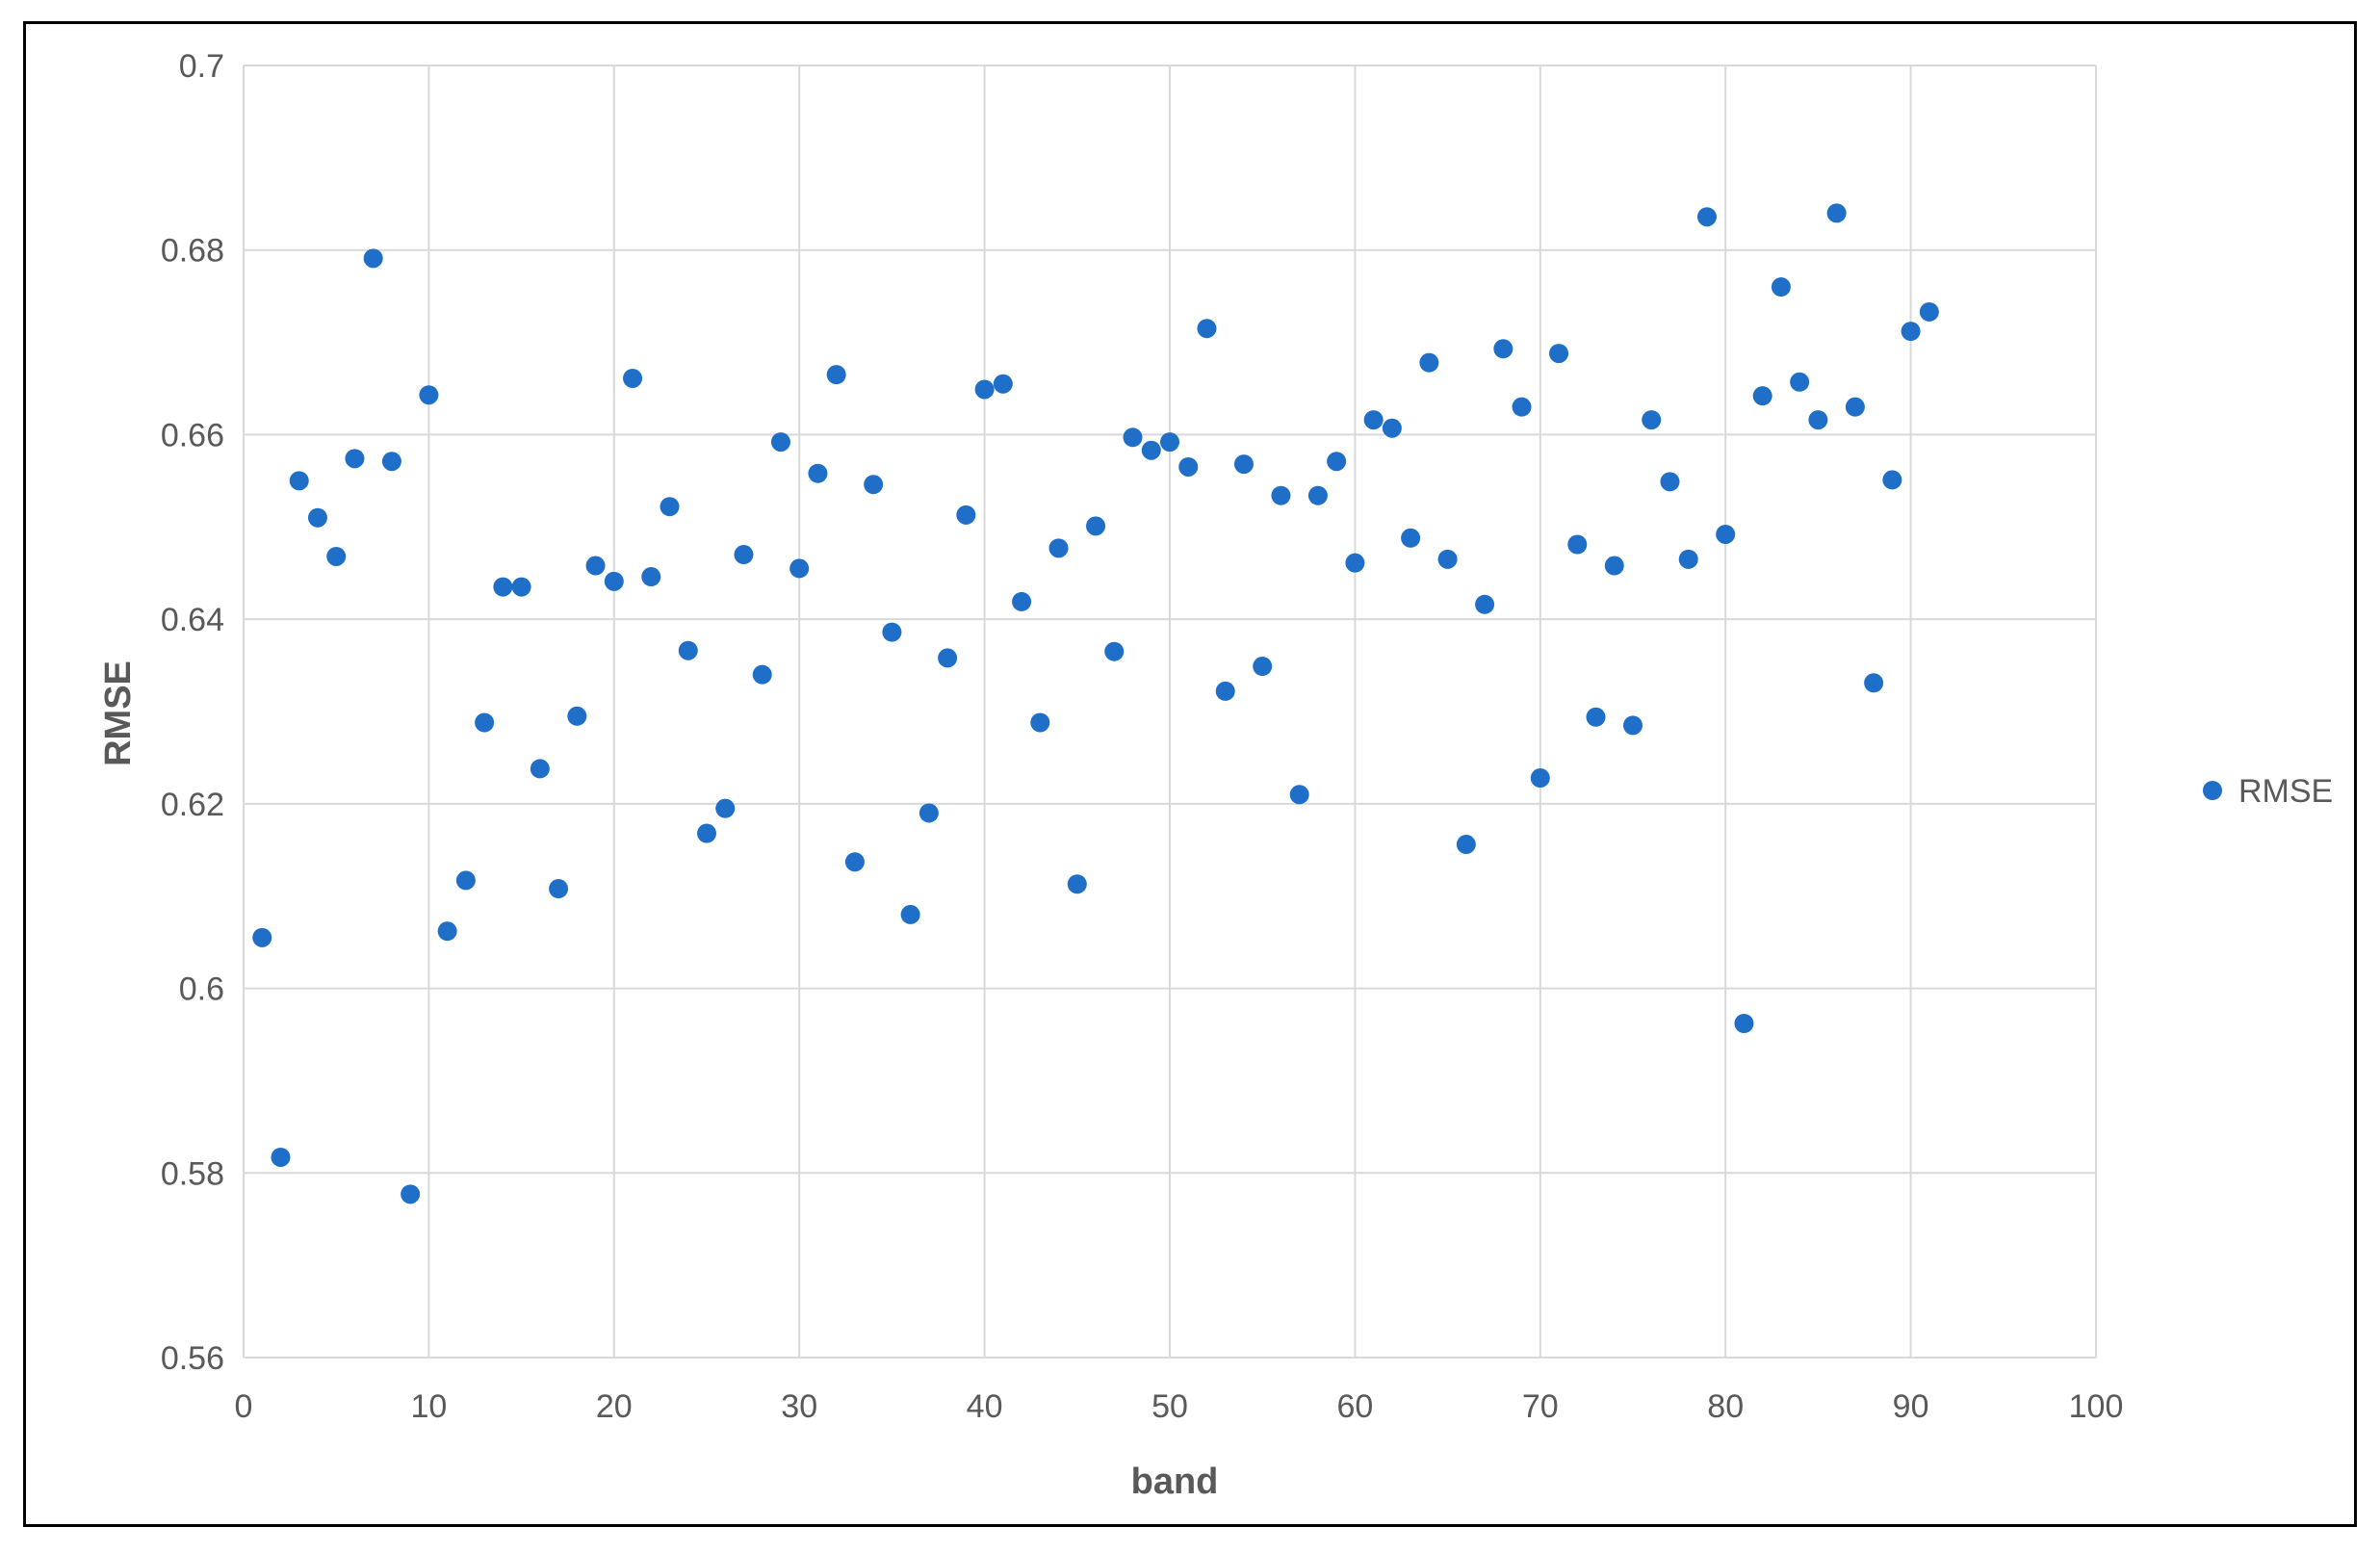 This screenshot has width=2380, height=1553. What do you see at coordinates (244, 1406) in the screenshot?
I see `x-tick-label: 0` at bounding box center [244, 1406].